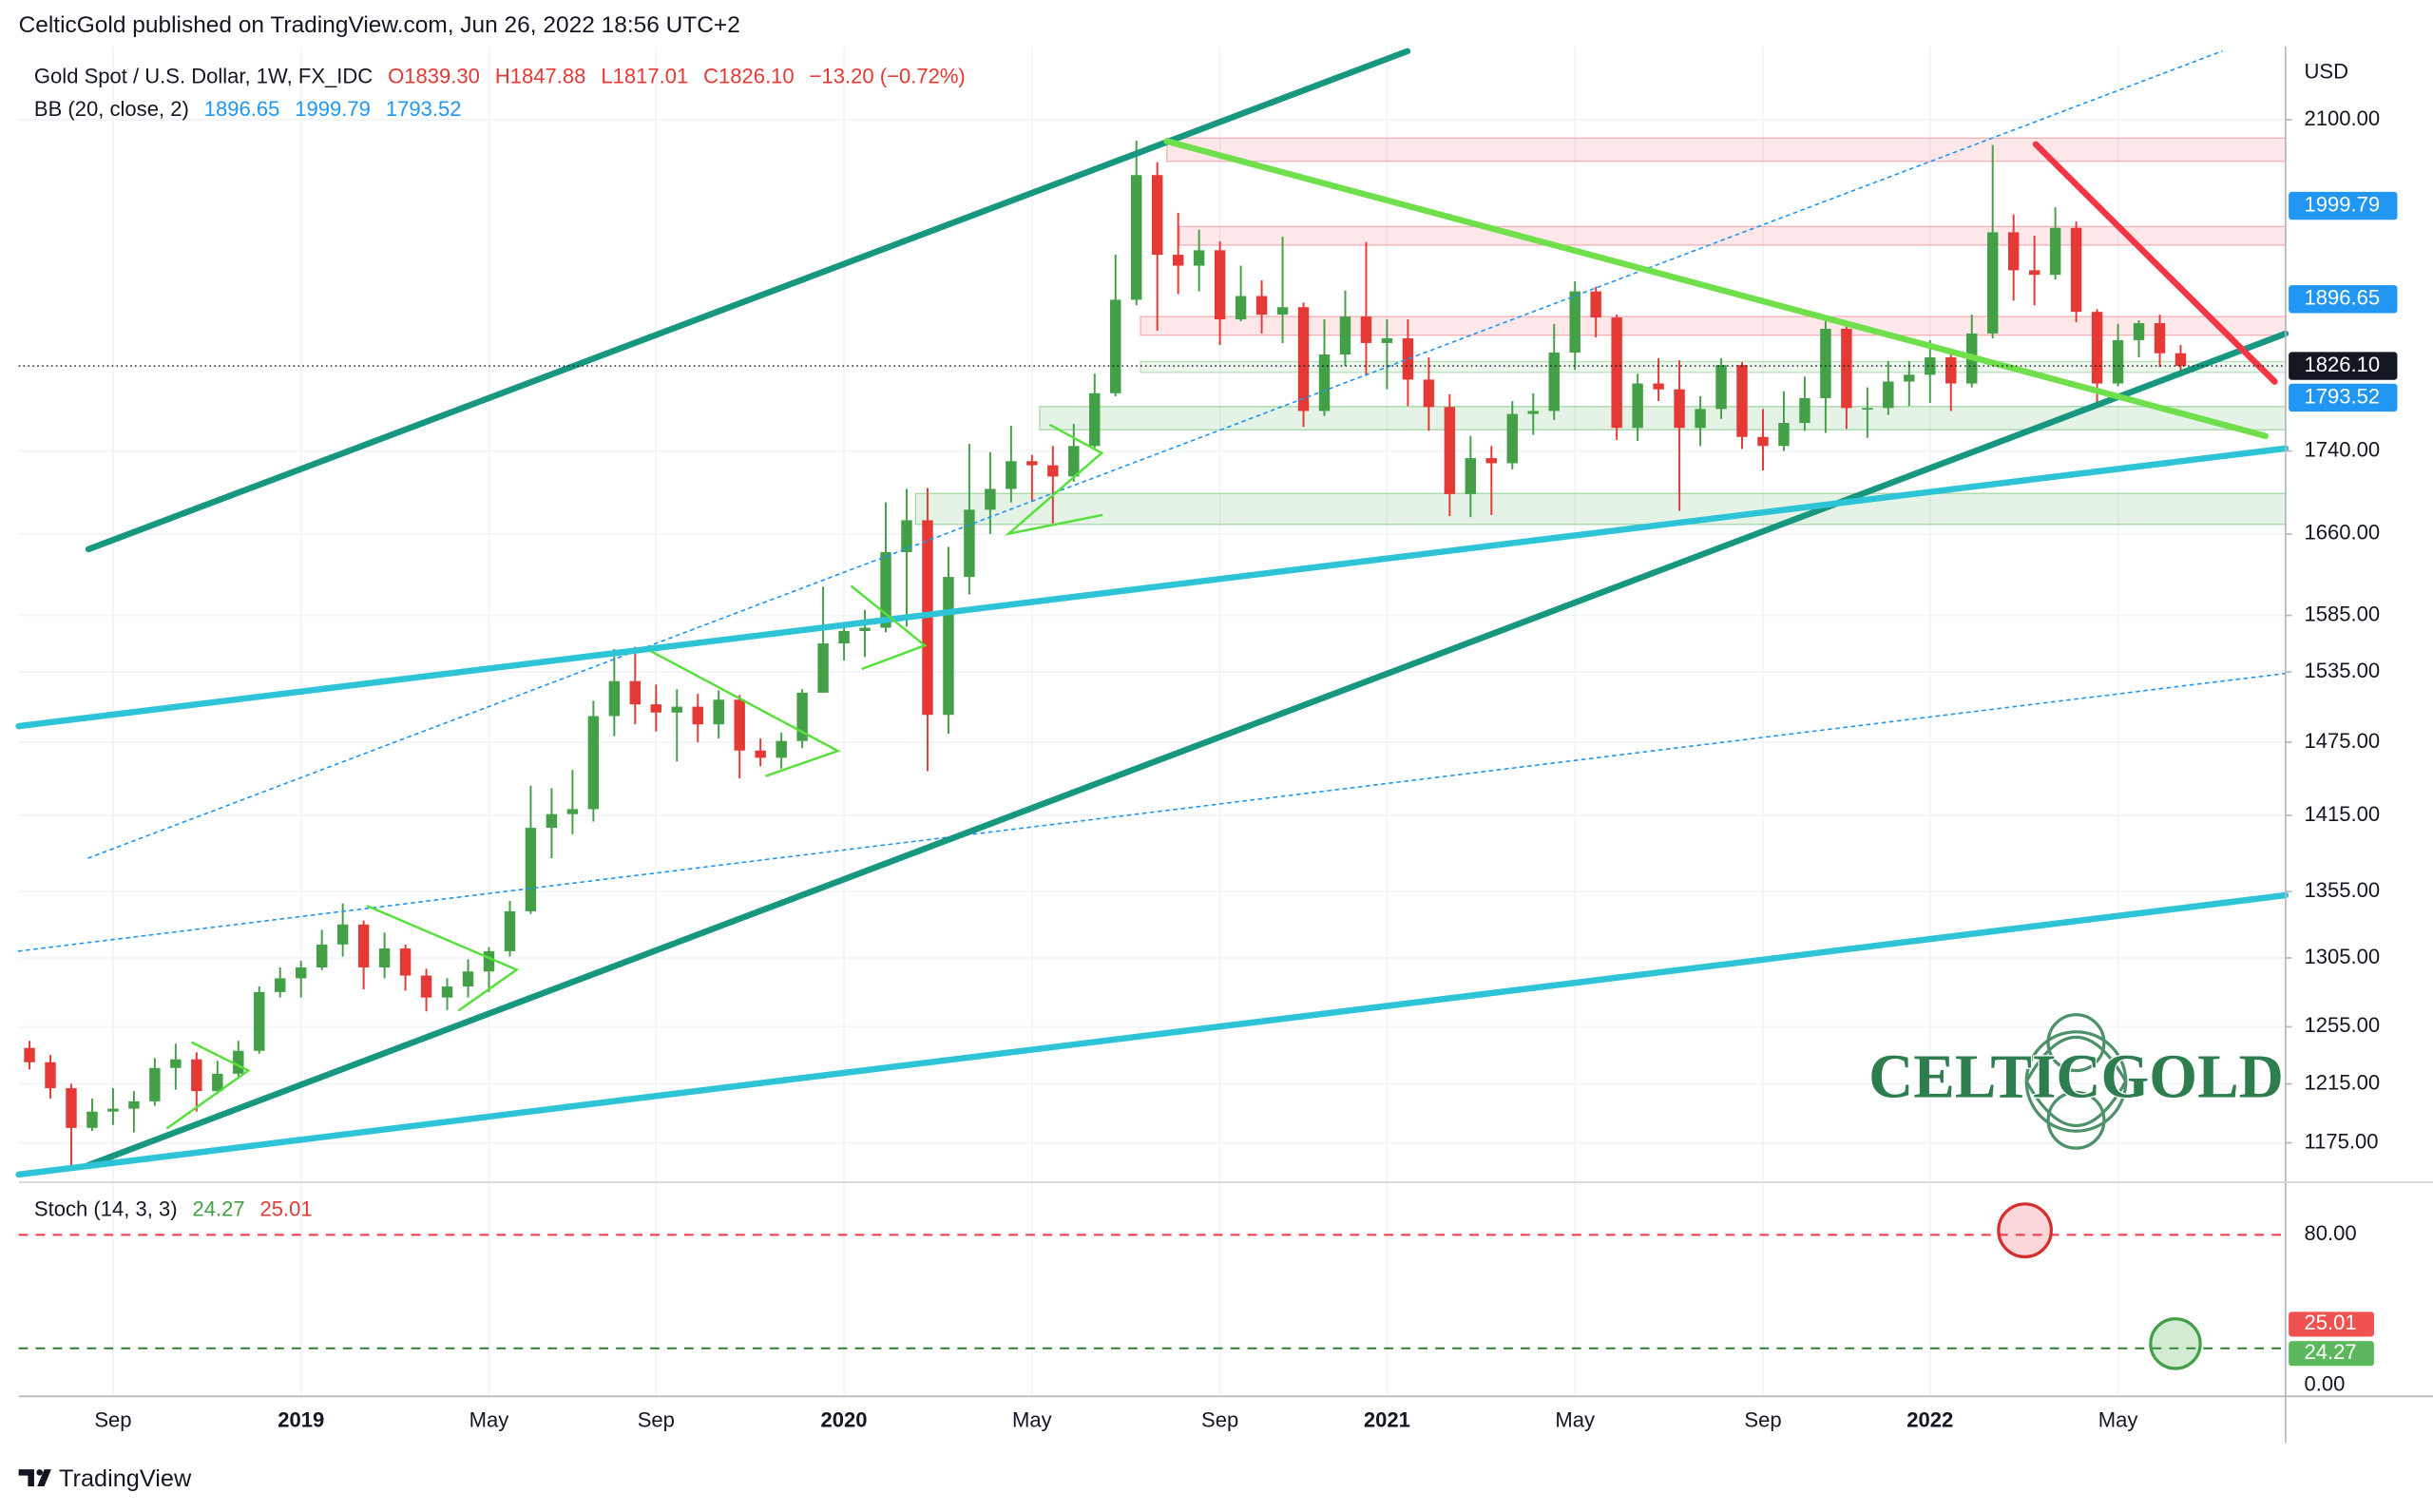 This screenshot has height=1512, width=2433. What do you see at coordinates (125, 1478) in the screenshot?
I see `footer-text: TradingView` at bounding box center [125, 1478].